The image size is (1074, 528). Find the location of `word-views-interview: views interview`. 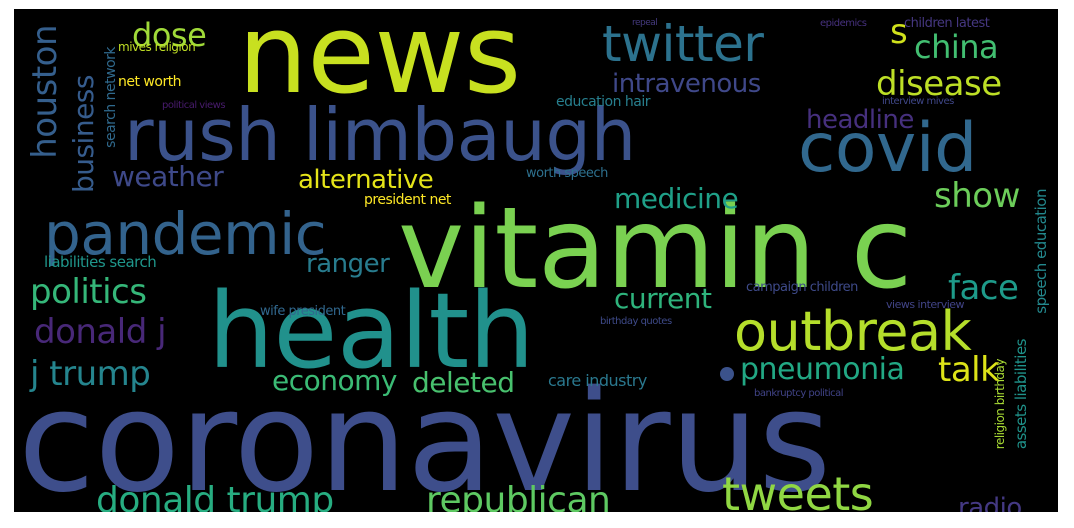

word-views-interview: views interview is located at coordinates (925, 304).